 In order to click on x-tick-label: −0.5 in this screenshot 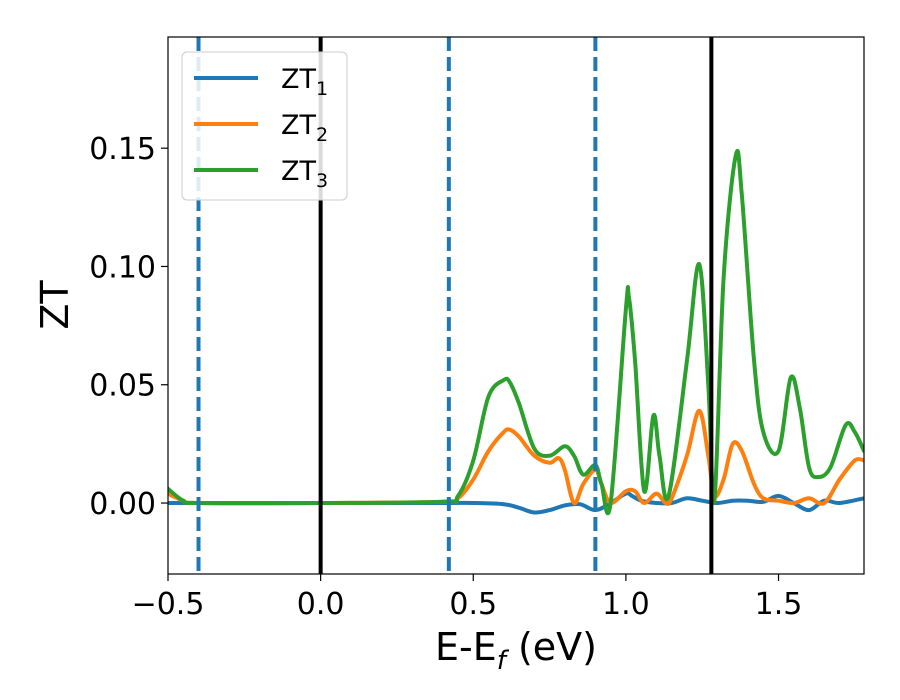, I will do `click(168, 604)`.